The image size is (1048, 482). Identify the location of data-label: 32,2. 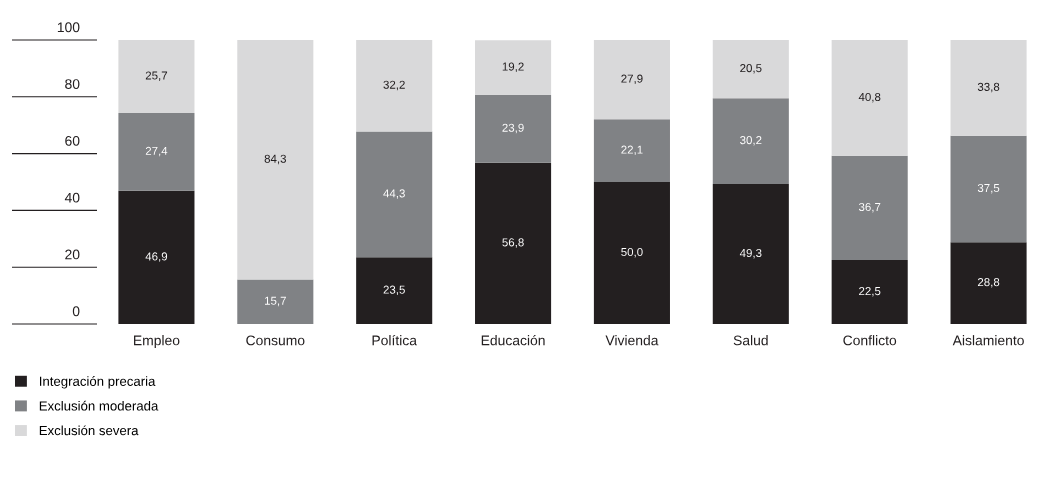
(394, 85).